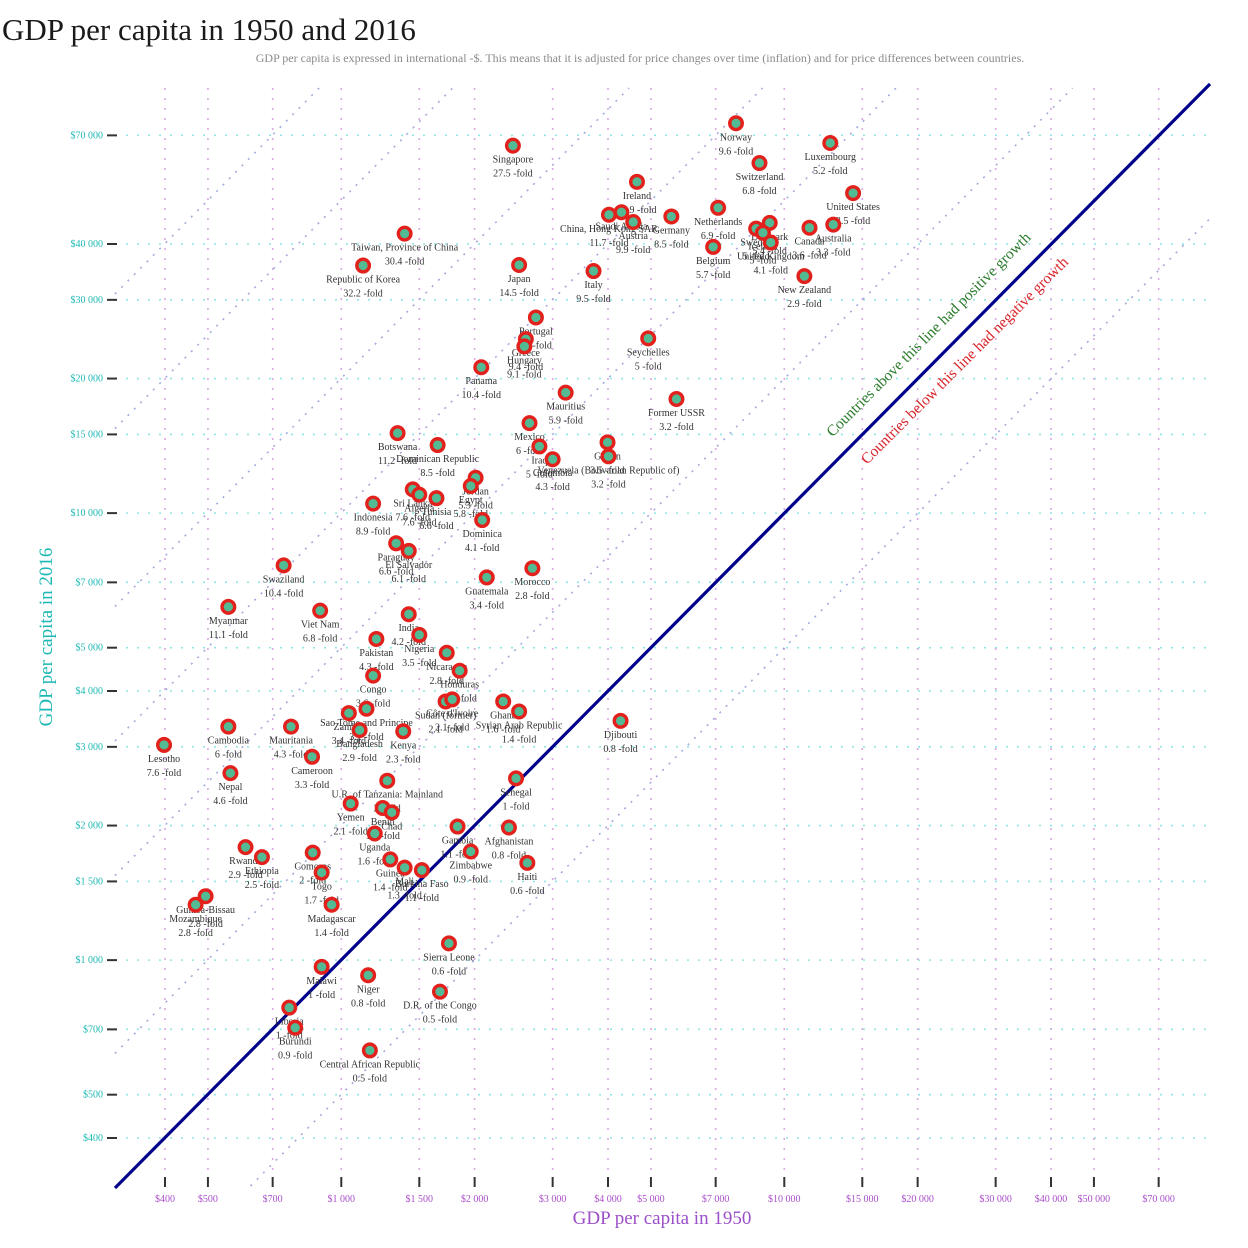  I want to click on point-indonesia, so click(373, 503).